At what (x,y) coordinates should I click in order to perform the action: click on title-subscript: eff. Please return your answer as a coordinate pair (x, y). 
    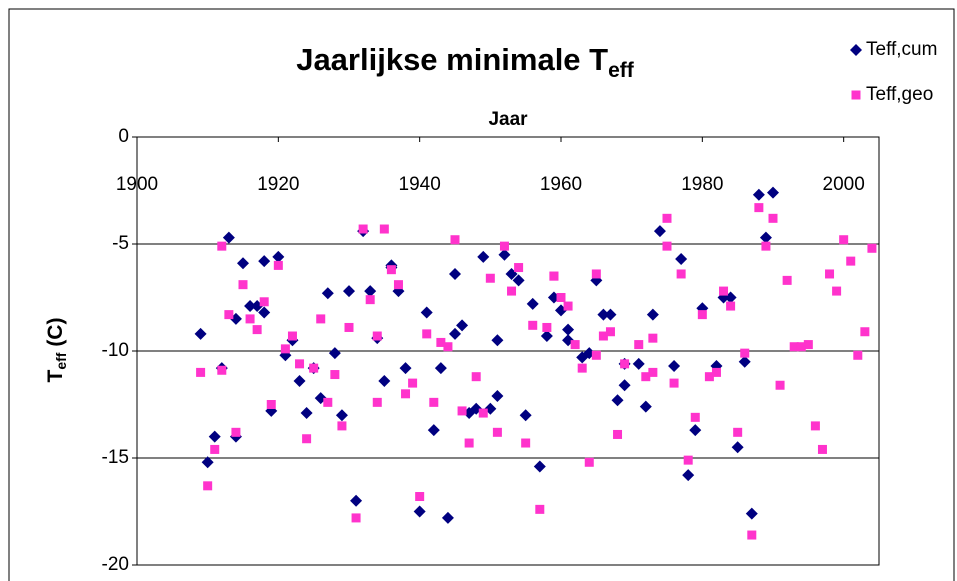
    Looking at the image, I should click on (621, 70).